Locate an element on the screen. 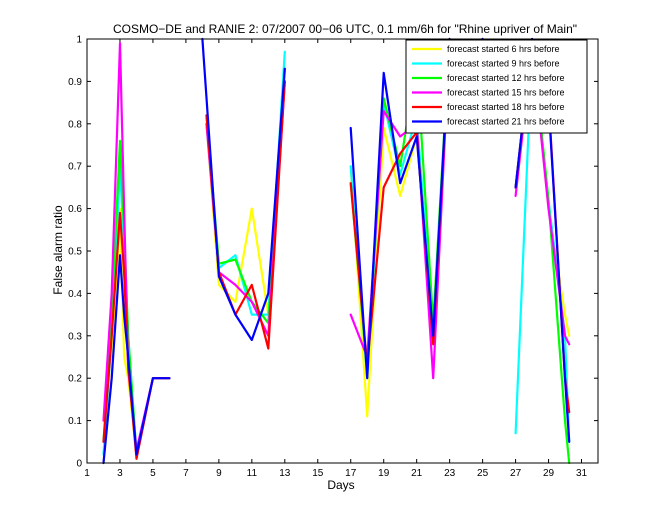 The image size is (660, 520). x-tick-label: 29 is located at coordinates (549, 473).